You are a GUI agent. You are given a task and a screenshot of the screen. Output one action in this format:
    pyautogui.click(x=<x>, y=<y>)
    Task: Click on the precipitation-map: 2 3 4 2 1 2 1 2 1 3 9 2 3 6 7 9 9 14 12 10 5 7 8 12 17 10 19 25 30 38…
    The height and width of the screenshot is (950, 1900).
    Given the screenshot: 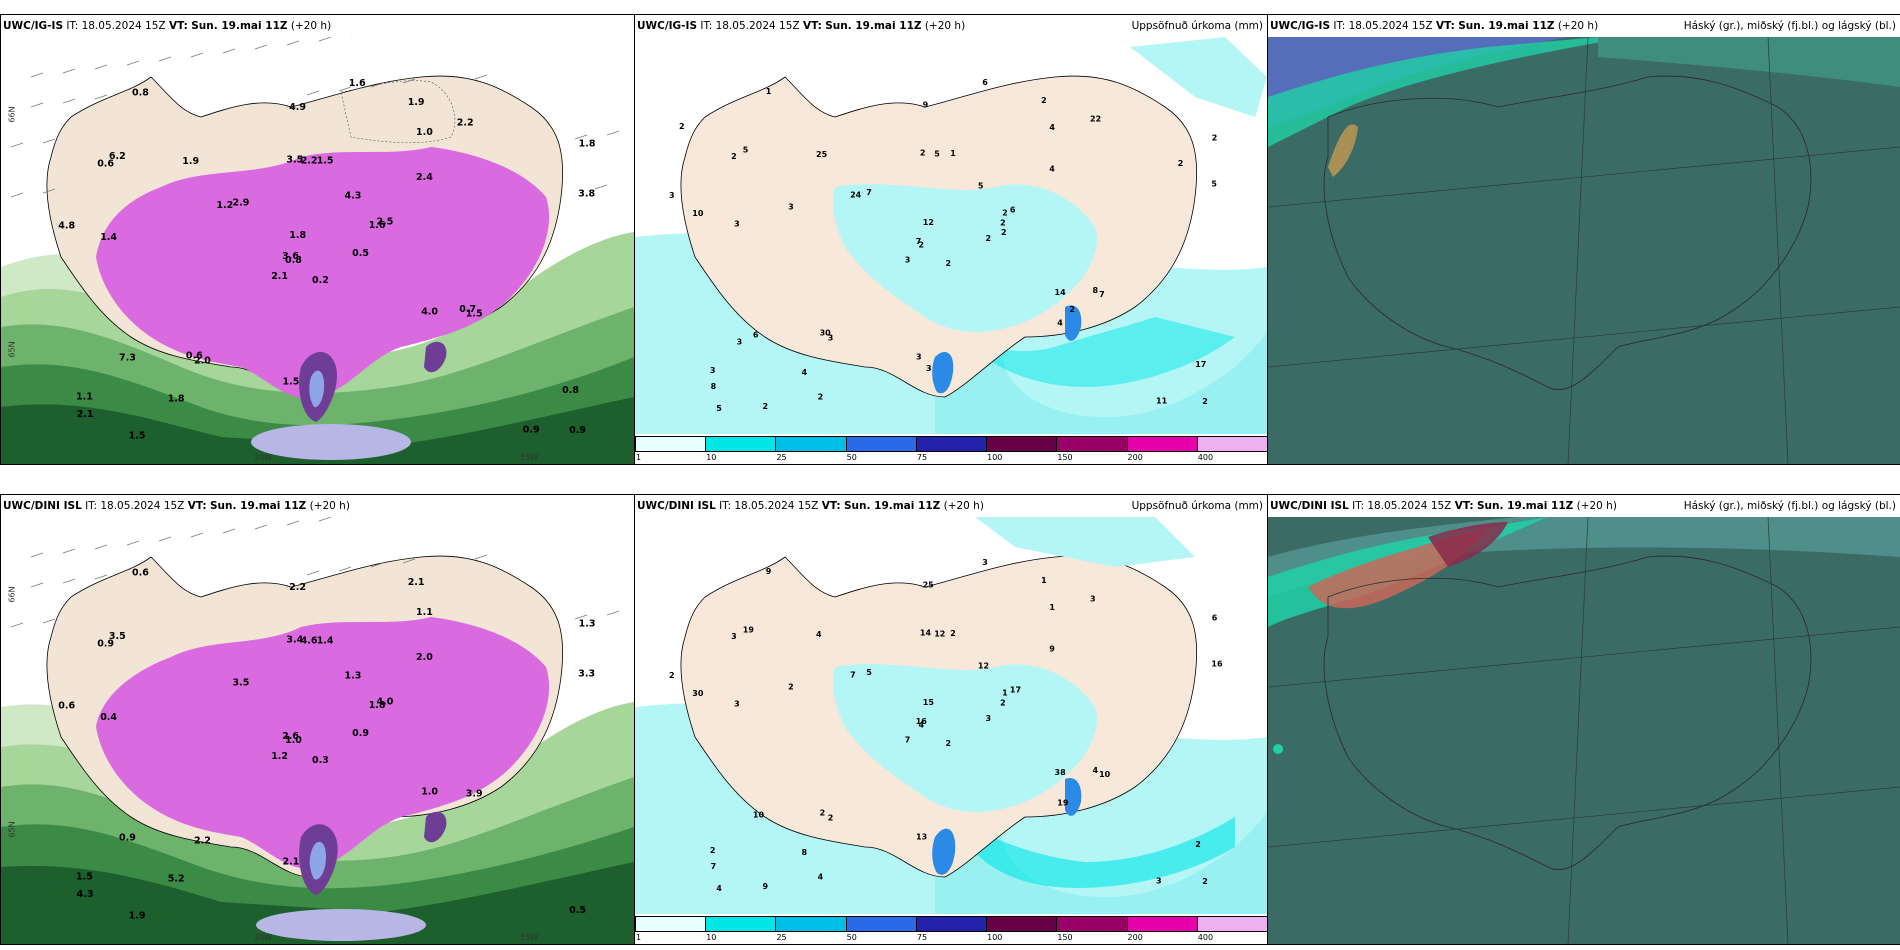 What is the action you would take?
    pyautogui.click(x=951, y=715)
    